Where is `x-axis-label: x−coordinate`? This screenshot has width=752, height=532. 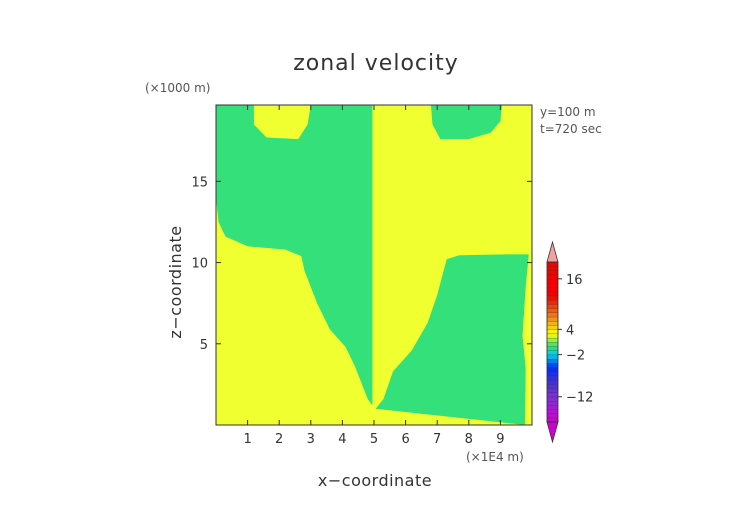 x-axis-label: x−coordinate is located at coordinates (375, 480).